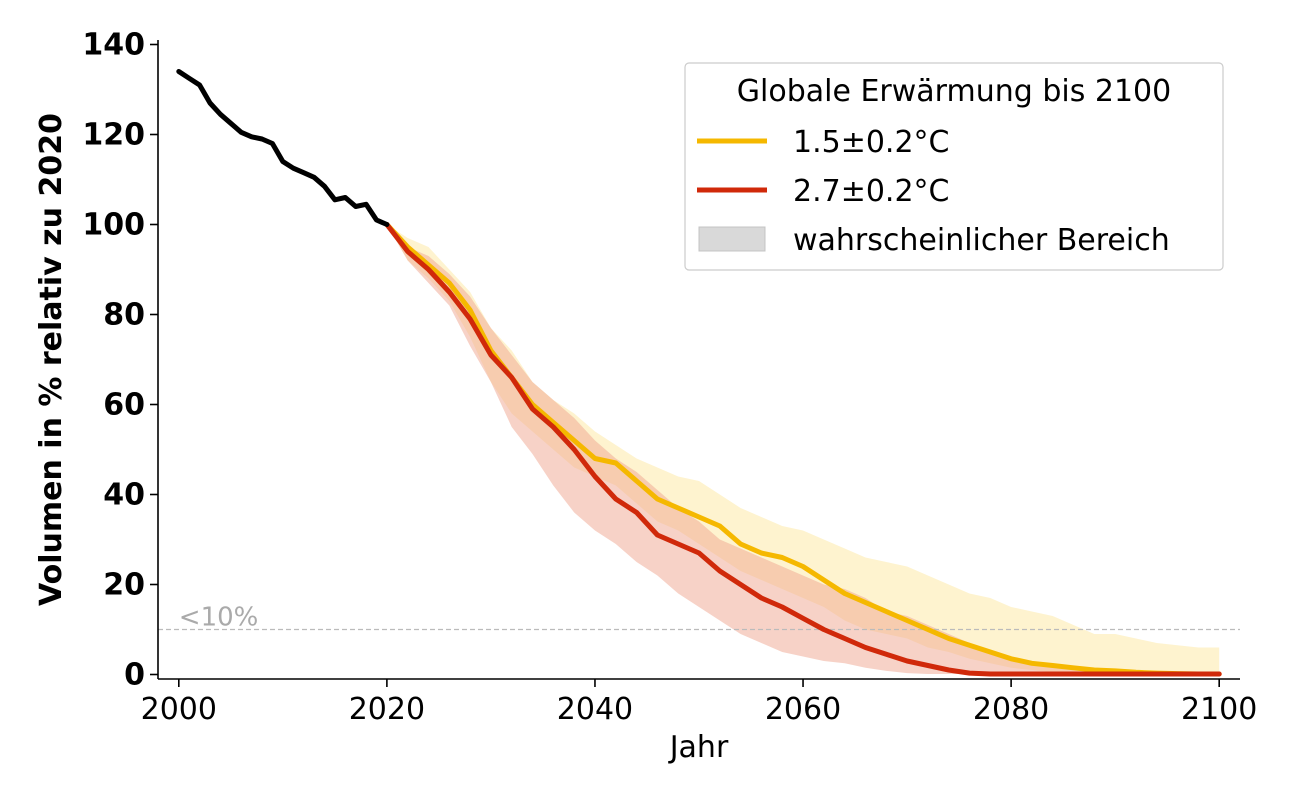 Image resolution: width=1300 pixels, height=800 pixels. Describe the element at coordinates (981, 240) in the screenshot. I see `legend-label: wahrscheinlicher Bereich` at that location.